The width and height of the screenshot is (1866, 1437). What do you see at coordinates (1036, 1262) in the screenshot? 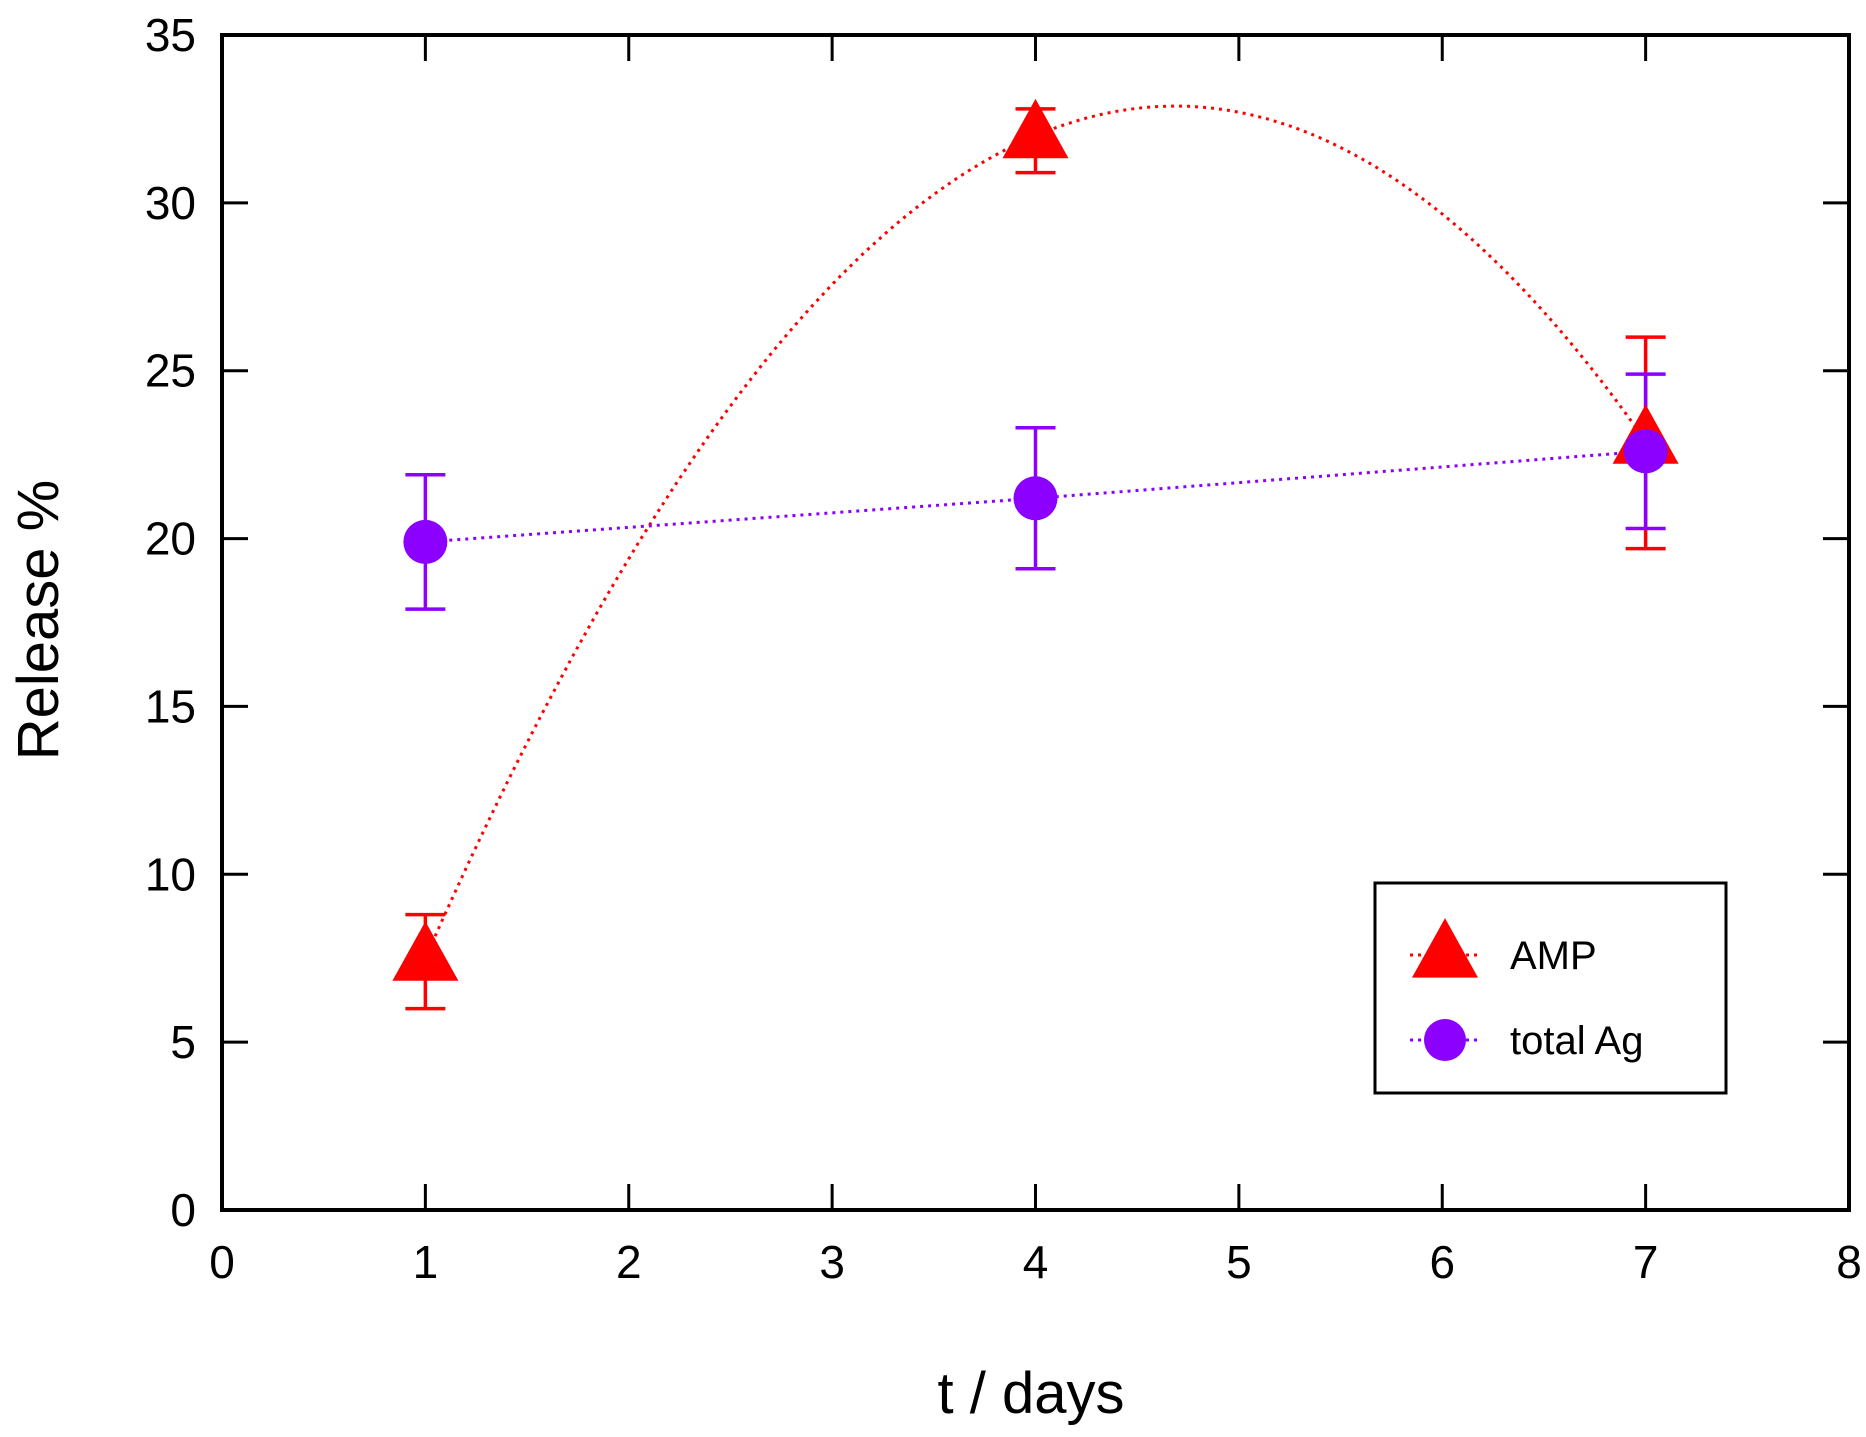
I see `x-tick-label: 4` at bounding box center [1036, 1262].